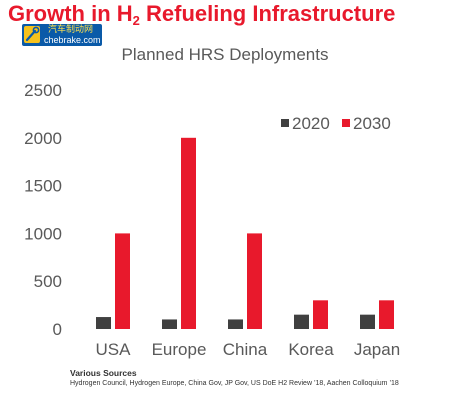 The height and width of the screenshot is (401, 476). What do you see at coordinates (377, 349) in the screenshot?
I see `x-tick-label: Japan` at bounding box center [377, 349].